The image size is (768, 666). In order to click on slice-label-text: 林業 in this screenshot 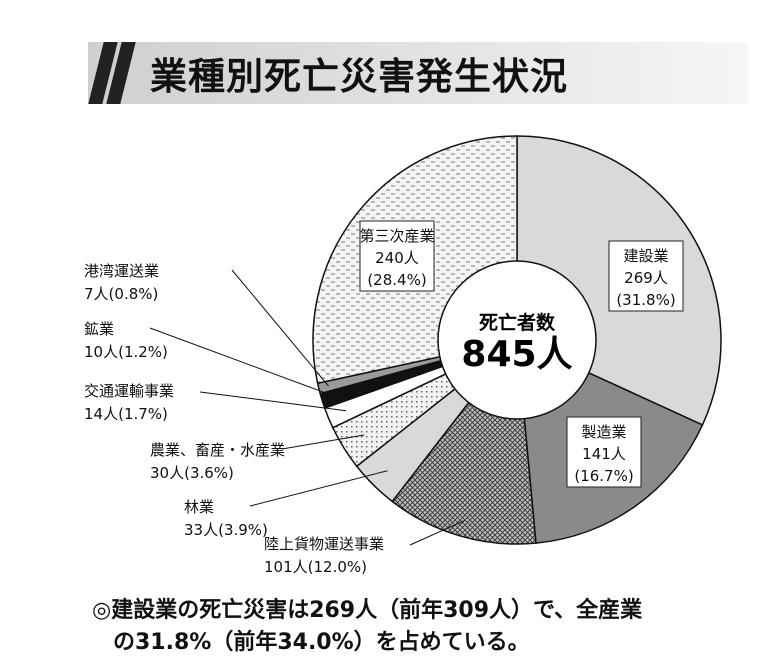, I will do `click(199, 507)`.